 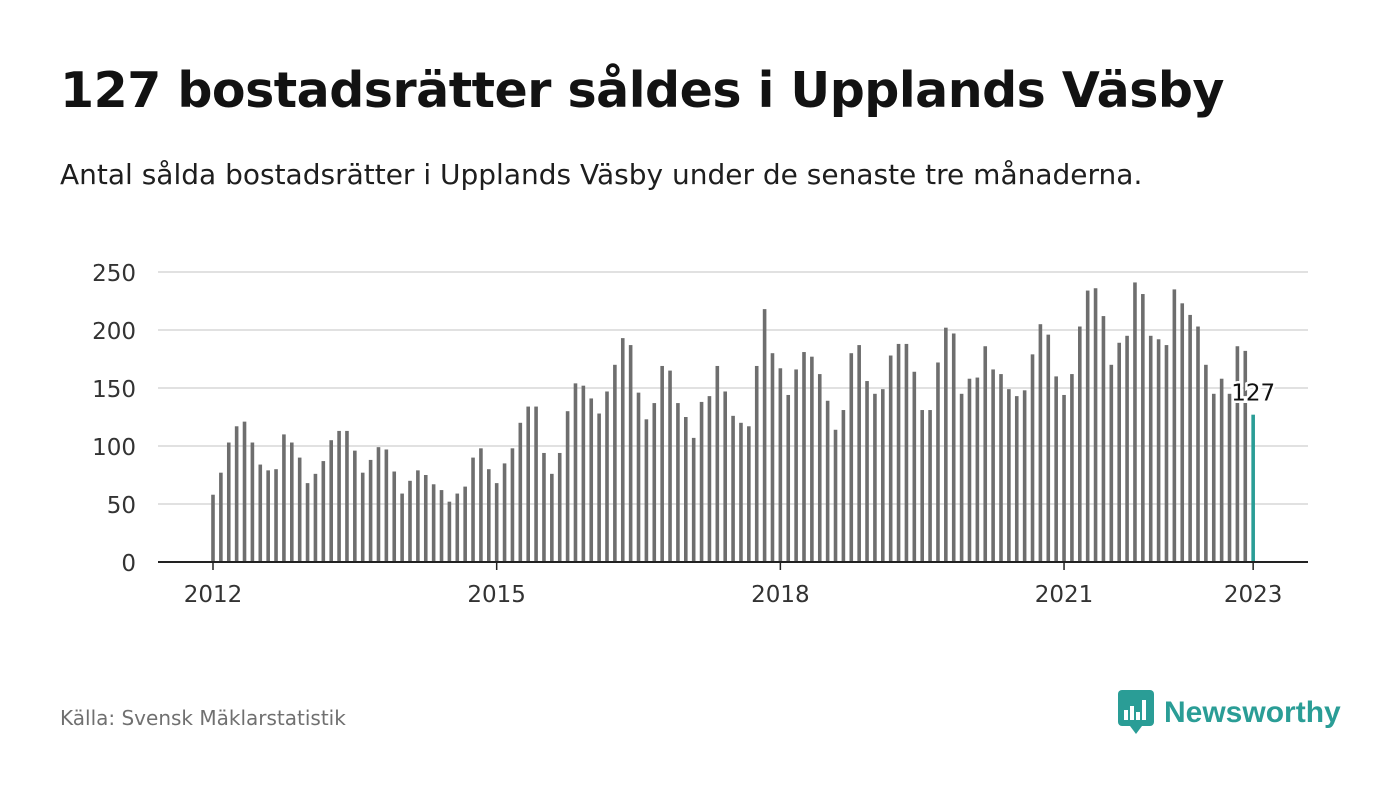 I want to click on y-tick-label: 150, so click(x=114, y=390).